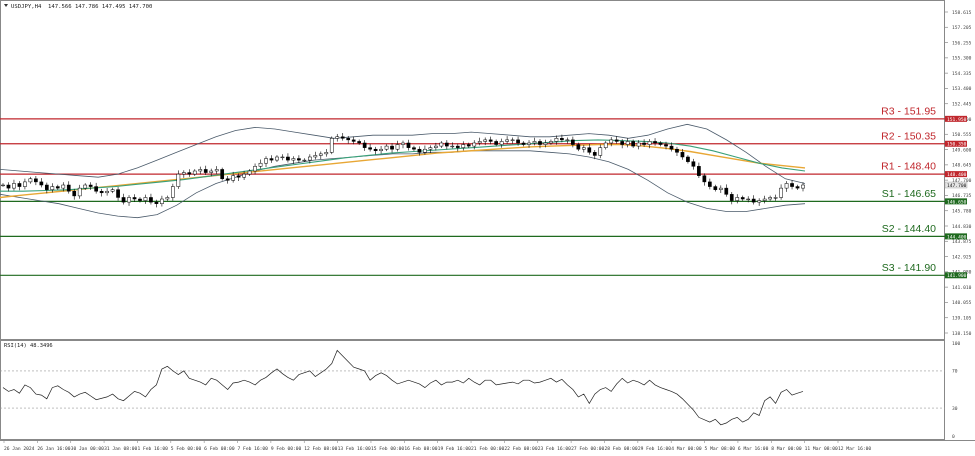 The image size is (975, 456). I want to click on x-tick-label: 11 Mar 08:00, so click(821, 449).